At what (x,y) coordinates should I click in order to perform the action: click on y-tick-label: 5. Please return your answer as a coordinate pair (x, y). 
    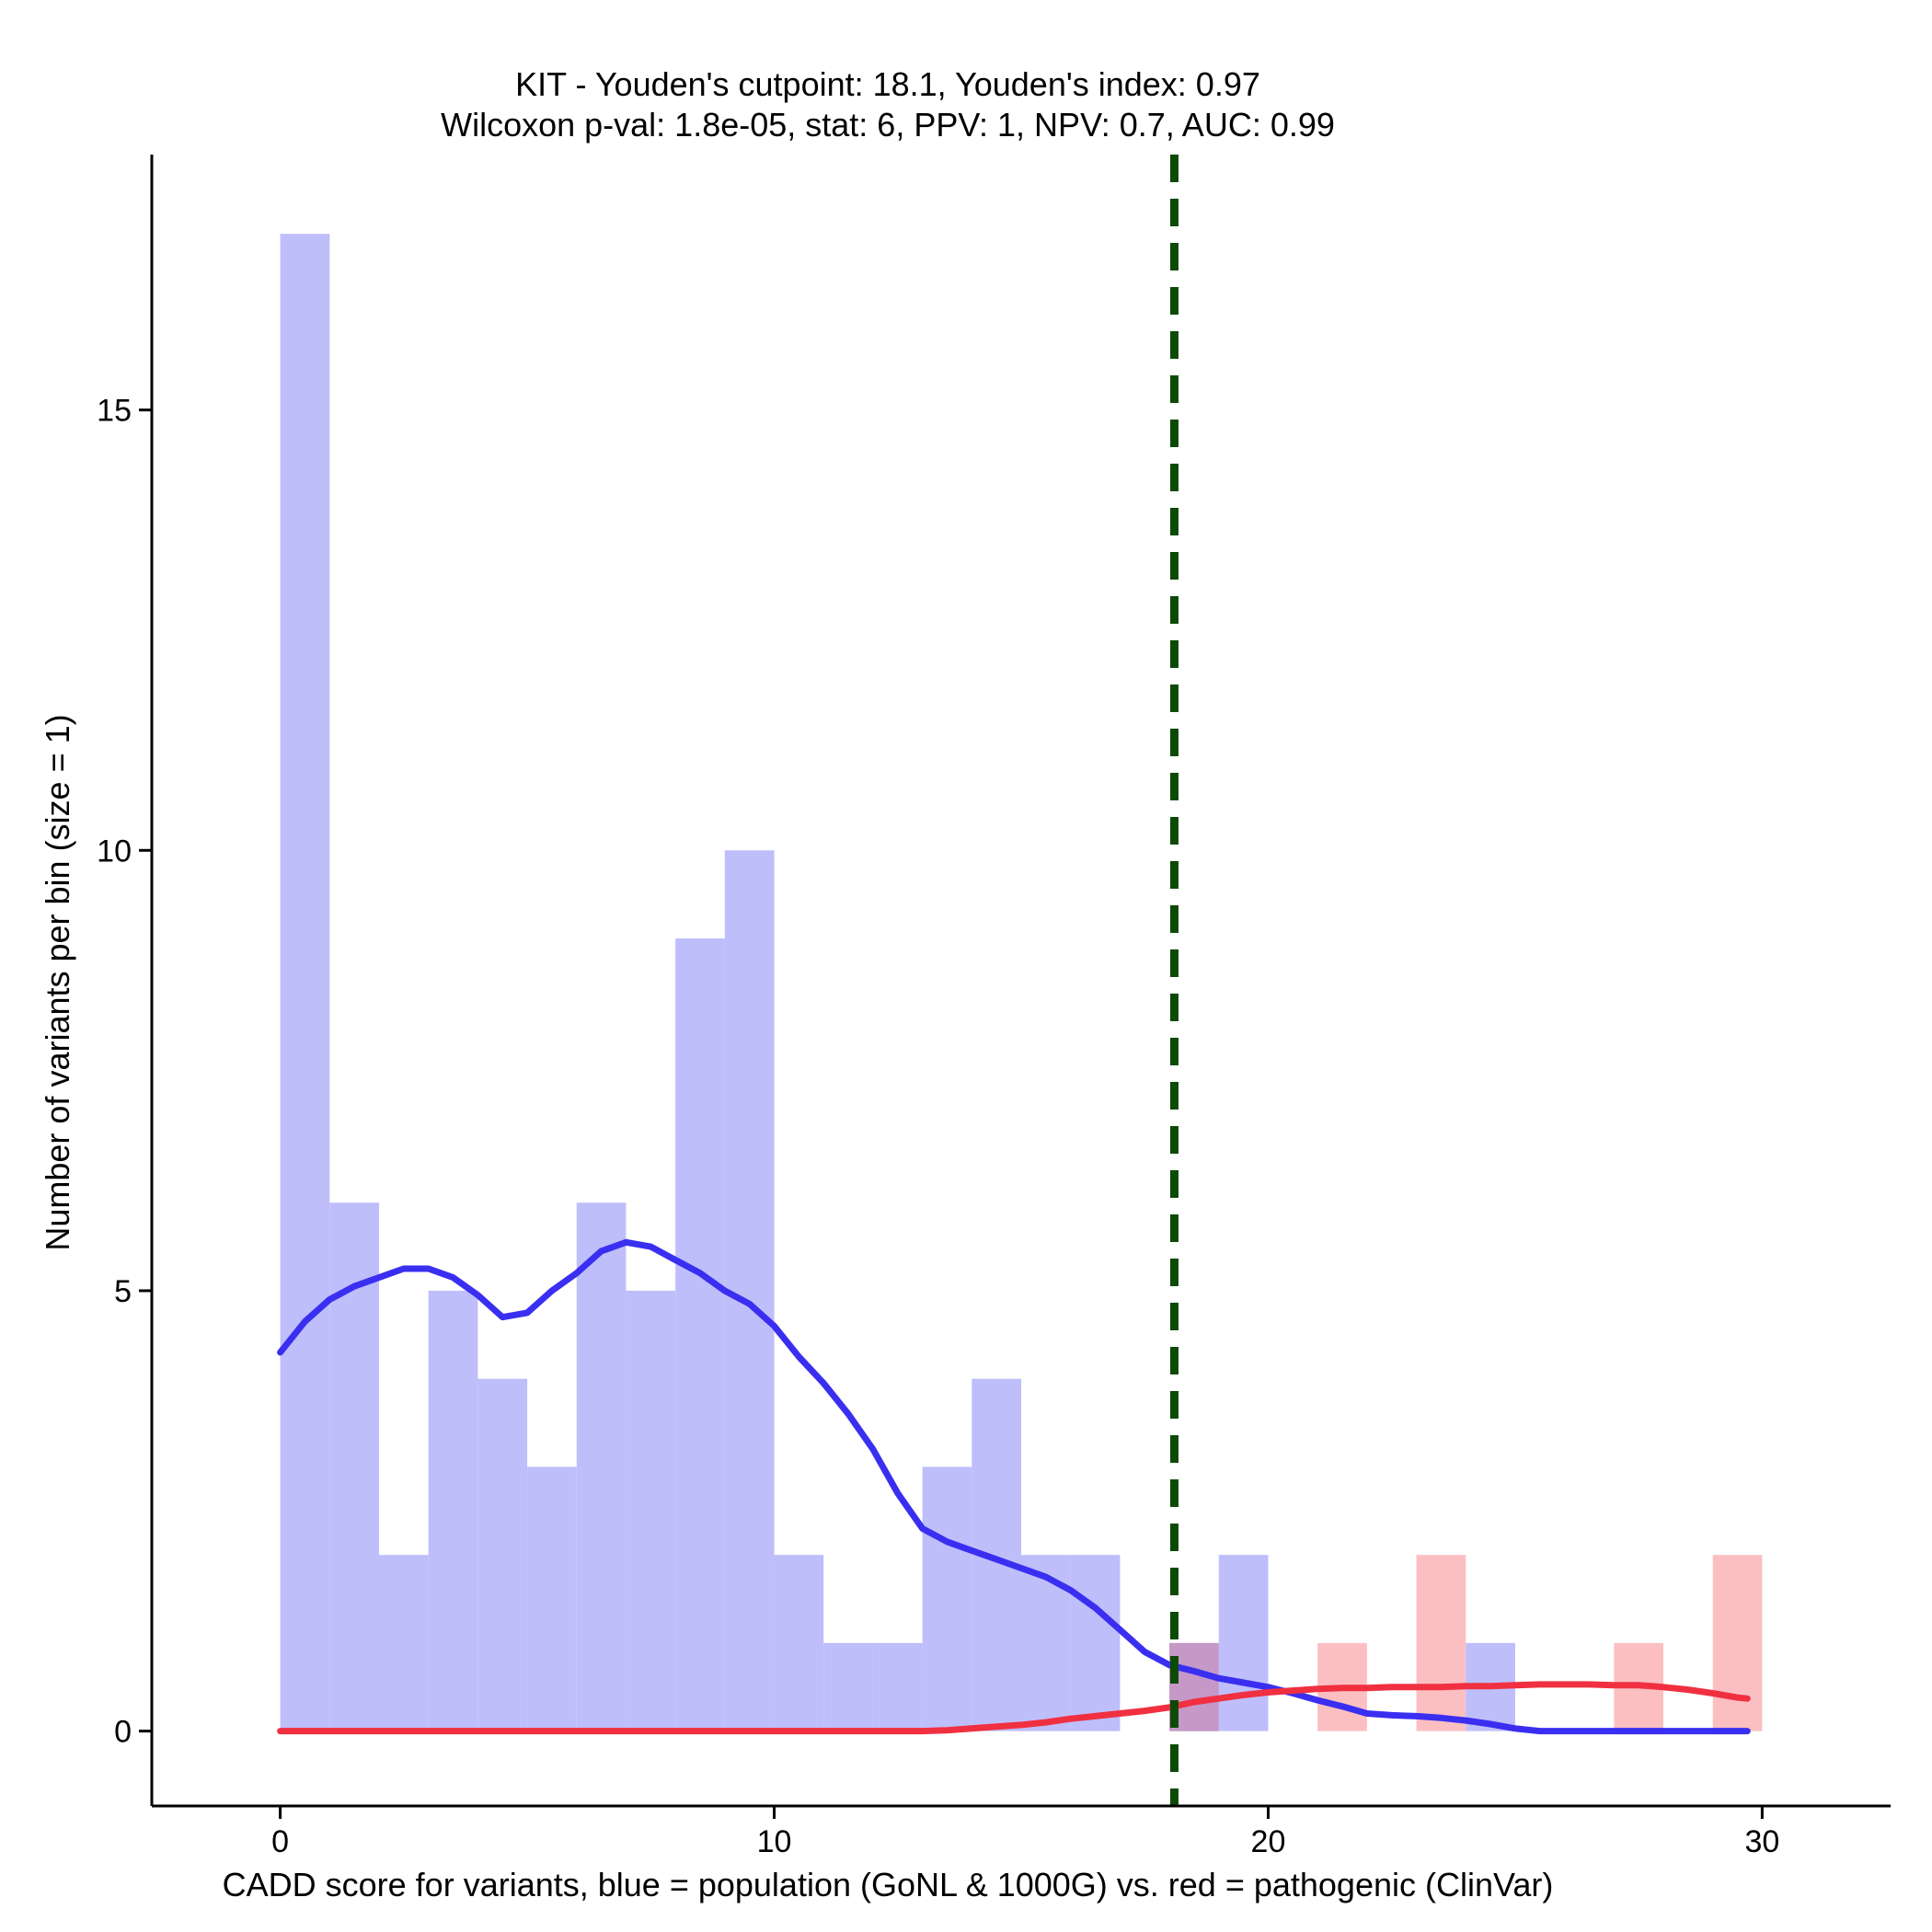
    Looking at the image, I should click on (123, 1291).